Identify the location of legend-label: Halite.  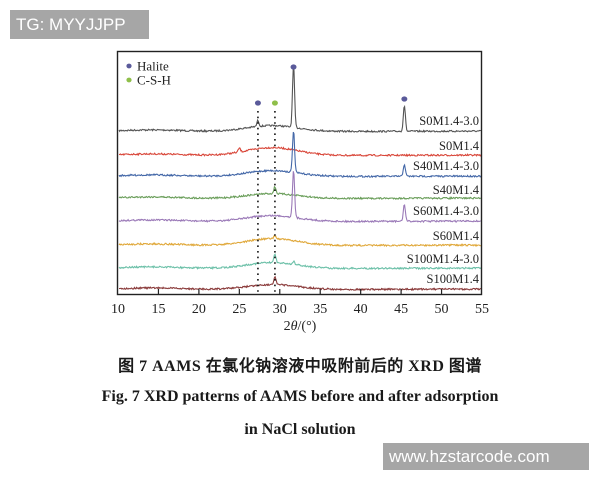
(153, 66).